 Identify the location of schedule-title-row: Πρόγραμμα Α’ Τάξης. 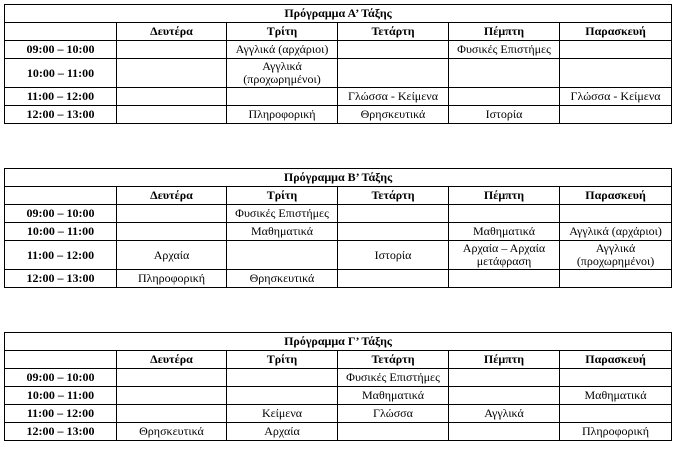
(338, 13).